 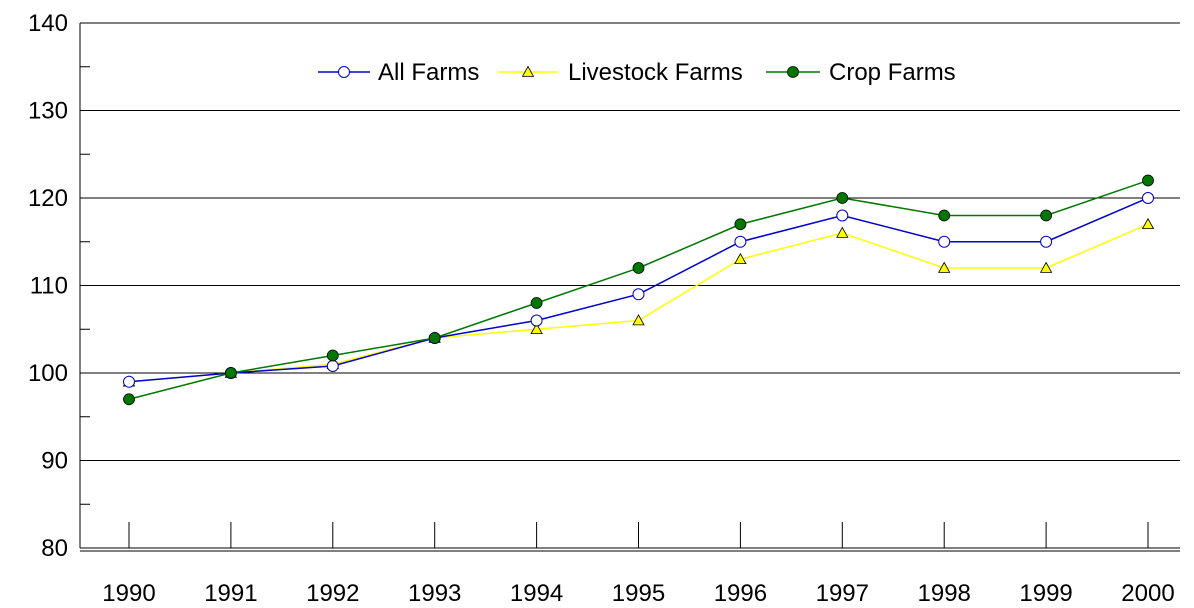 What do you see at coordinates (48, 373) in the screenshot?
I see `y-tick-label: 100` at bounding box center [48, 373].